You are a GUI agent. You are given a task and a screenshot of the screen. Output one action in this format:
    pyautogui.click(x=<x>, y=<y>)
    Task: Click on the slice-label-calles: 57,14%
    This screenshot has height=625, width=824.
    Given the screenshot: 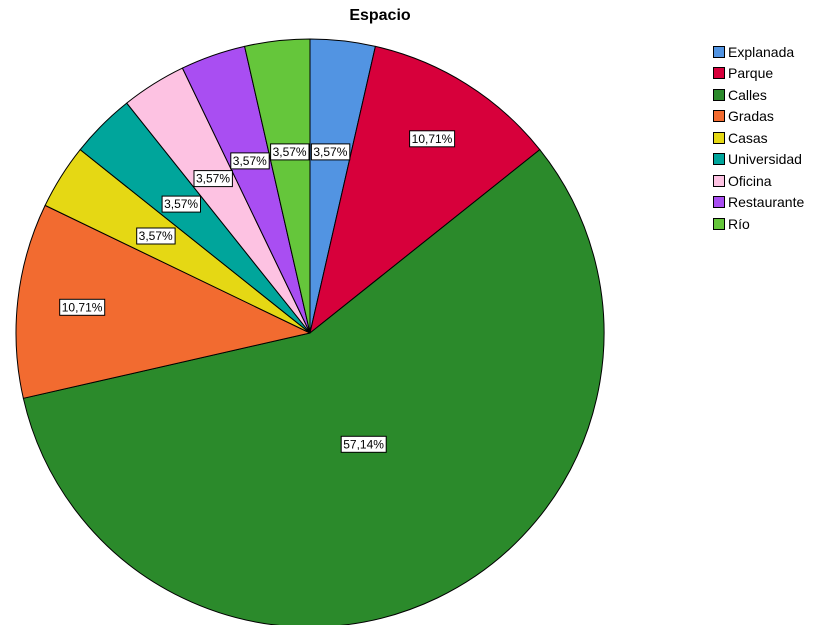 What is the action you would take?
    pyautogui.click(x=363, y=444)
    